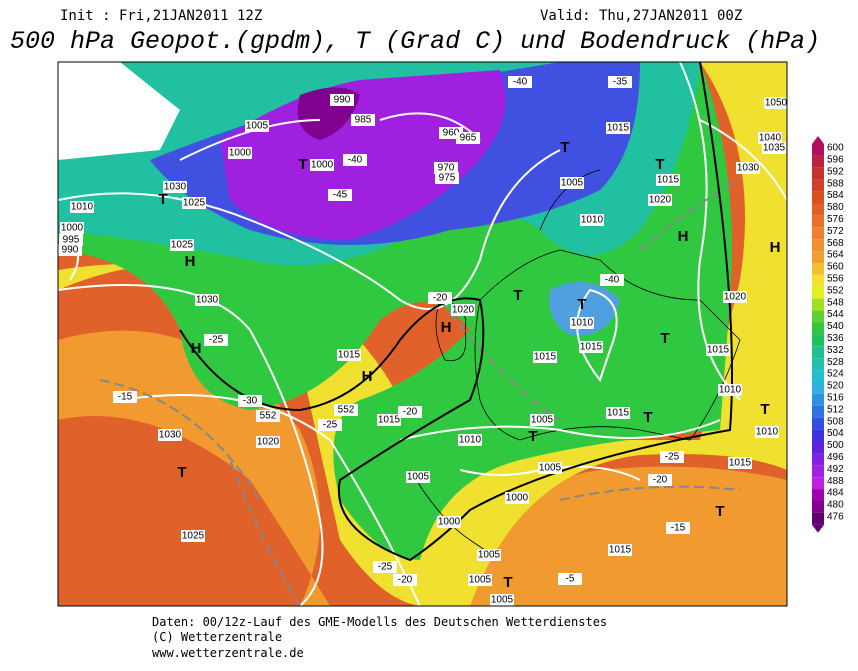  Describe the element at coordinates (835, 505) in the screenshot. I see `colorbar-label: 480` at that location.